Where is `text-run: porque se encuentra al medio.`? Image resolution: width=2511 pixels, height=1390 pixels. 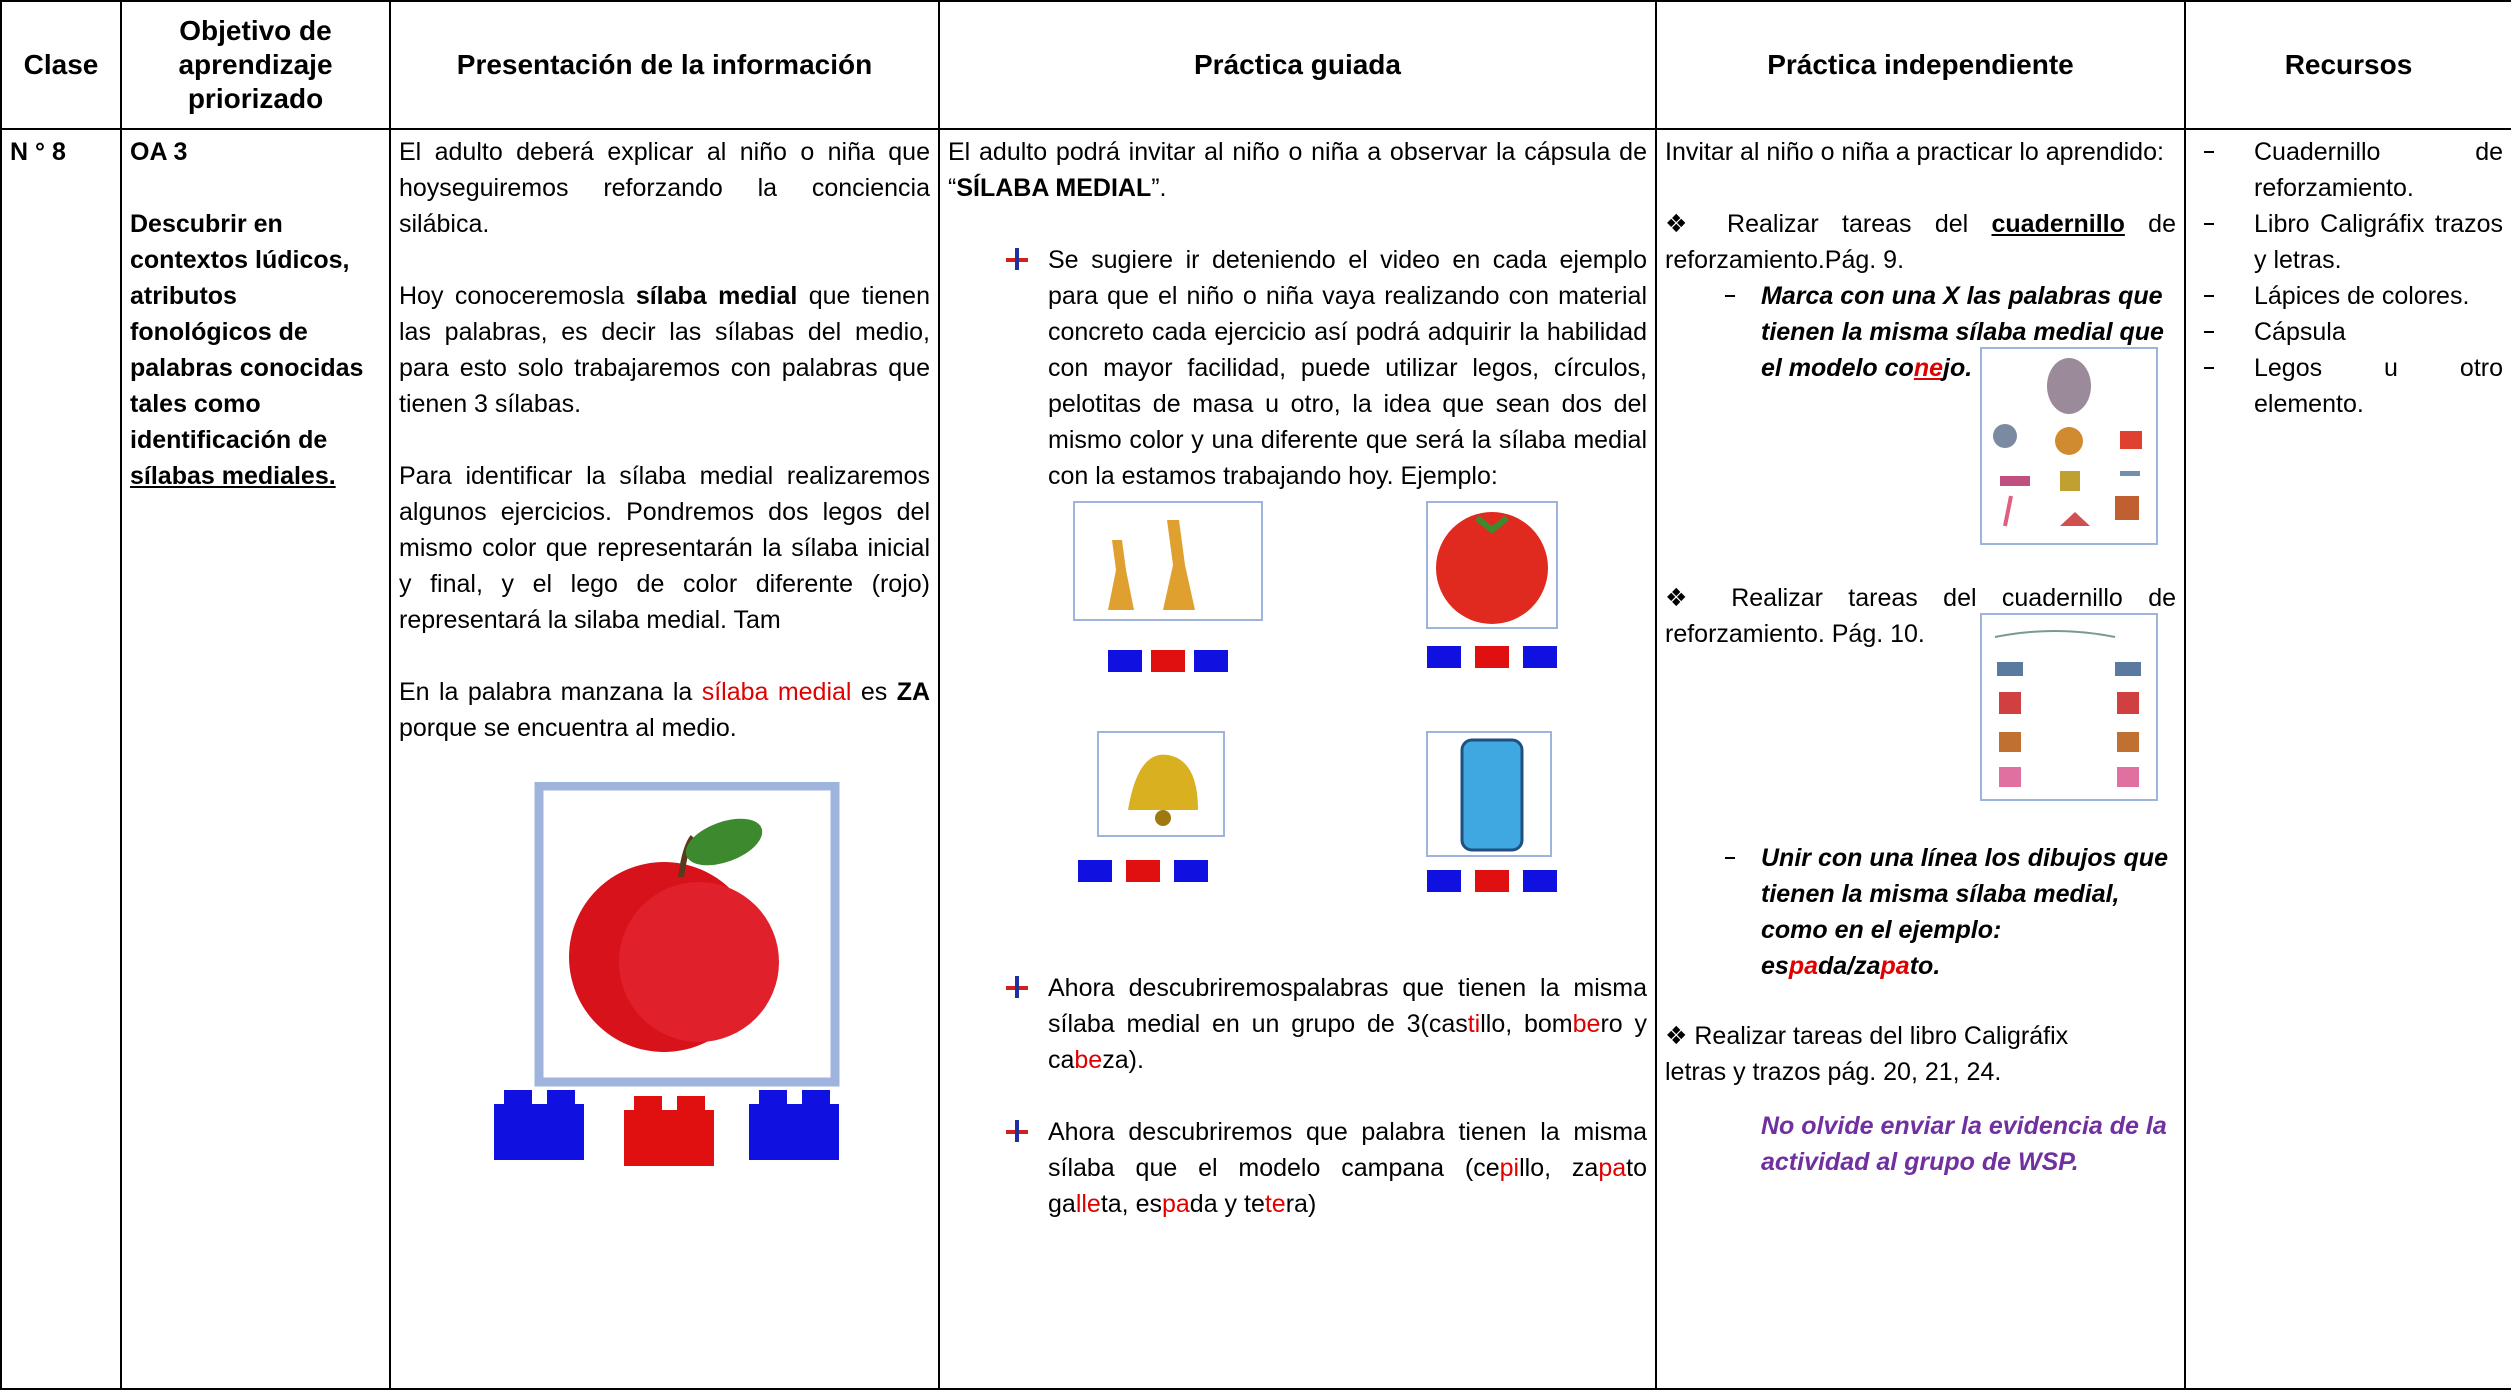 text-run: porque se encuentra al medio. is located at coordinates (568, 728).